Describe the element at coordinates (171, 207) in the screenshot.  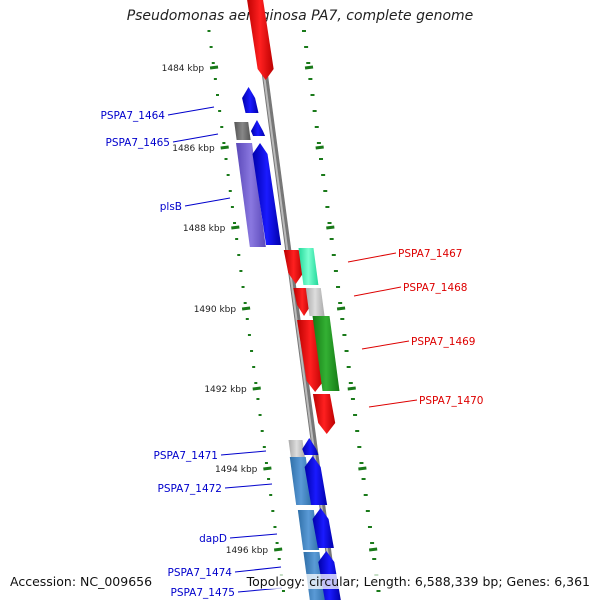
I see `gene-label: plsB` at that location.